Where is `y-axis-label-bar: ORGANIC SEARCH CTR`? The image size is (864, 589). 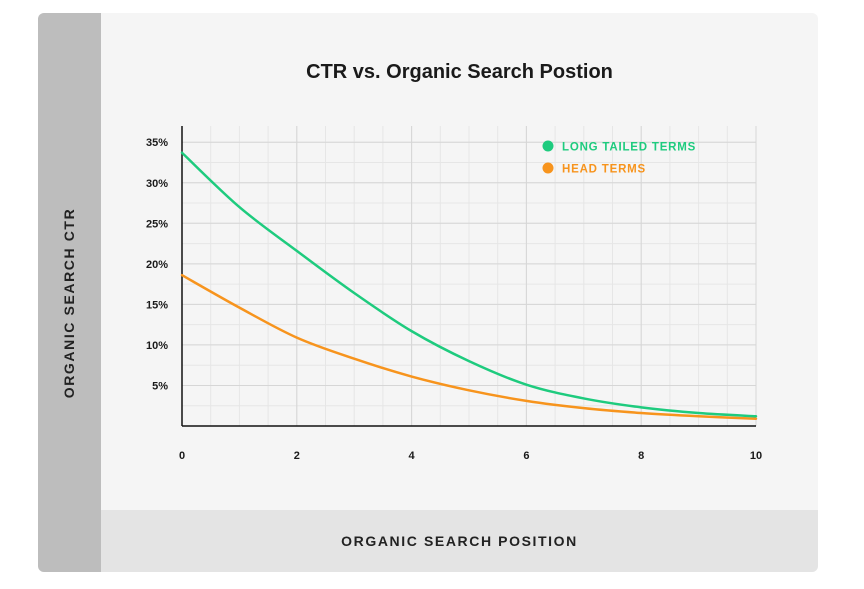 y-axis-label-bar: ORGANIC SEARCH CTR is located at coordinates (69, 292).